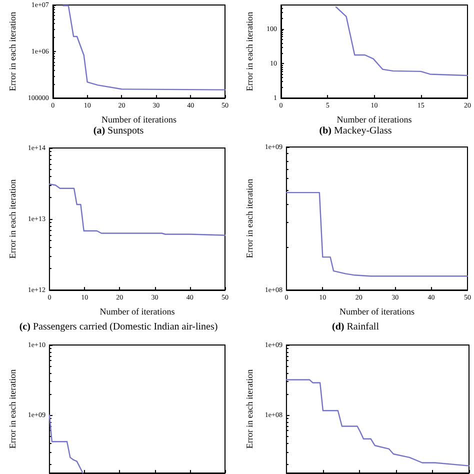 The image size is (474, 474). What do you see at coordinates (118, 327) in the screenshot?
I see `text: (c) Passengers carried (Domestic Indian air-lines)` at bounding box center [118, 327].